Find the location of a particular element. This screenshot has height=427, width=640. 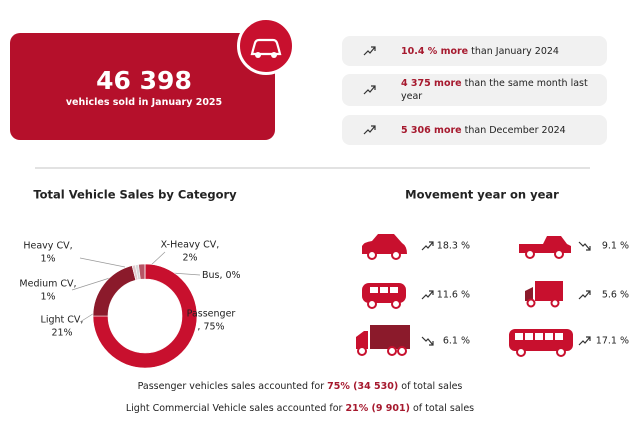

movement-value: 6.1 % is located at coordinates (456, 341).